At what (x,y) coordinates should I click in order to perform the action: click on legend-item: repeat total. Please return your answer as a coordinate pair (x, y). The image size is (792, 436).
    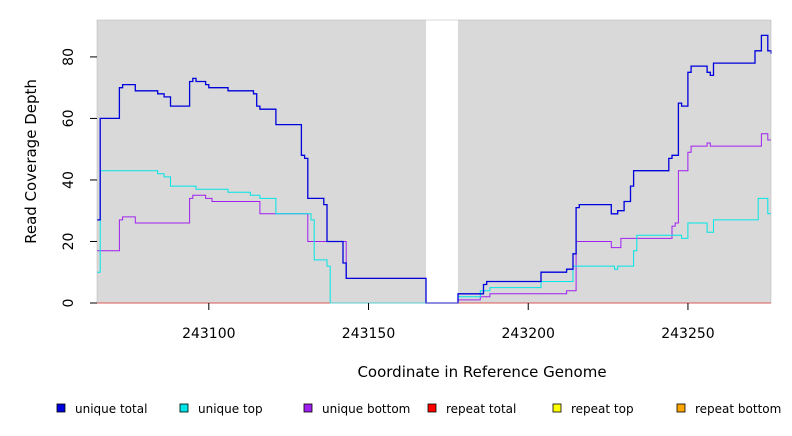
    Looking at the image, I should click on (471, 409).